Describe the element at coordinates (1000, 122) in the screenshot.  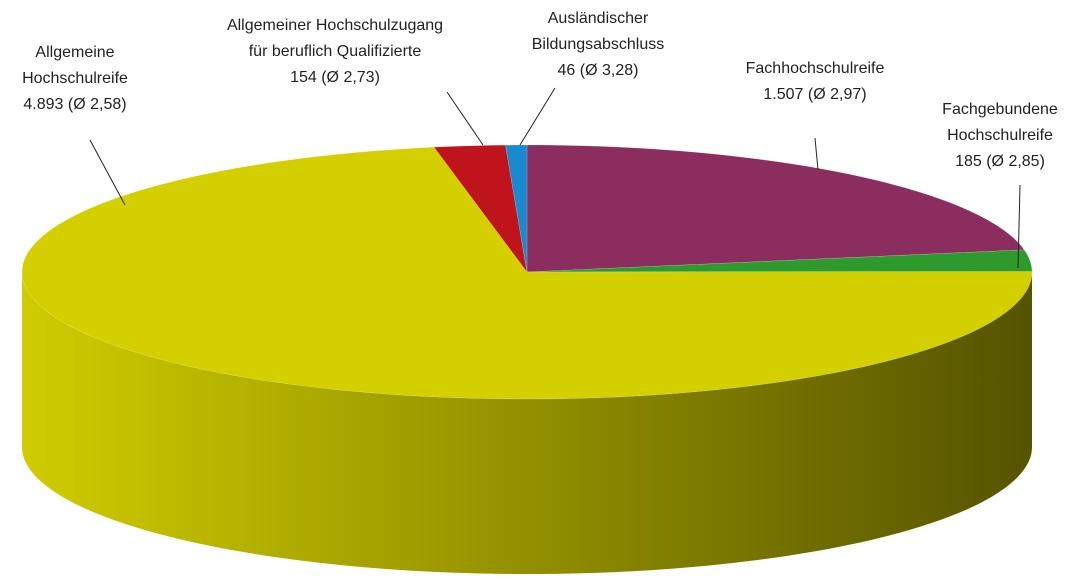
I see `slice-label: Fachgebundene Hochschulreife` at that location.